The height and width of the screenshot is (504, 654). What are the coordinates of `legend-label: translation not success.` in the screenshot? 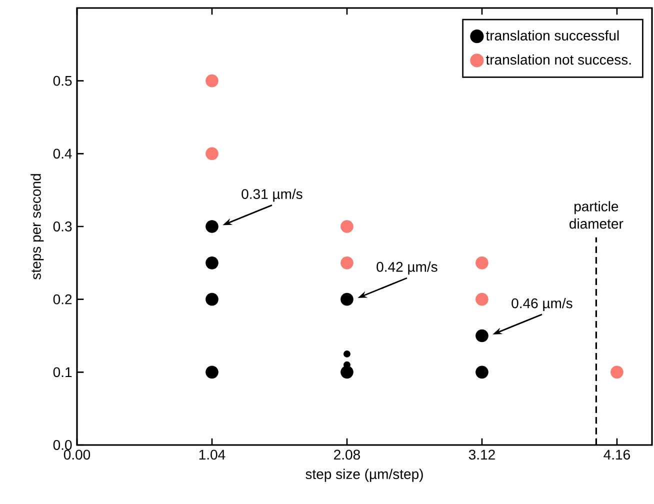 It's located at (558, 59).